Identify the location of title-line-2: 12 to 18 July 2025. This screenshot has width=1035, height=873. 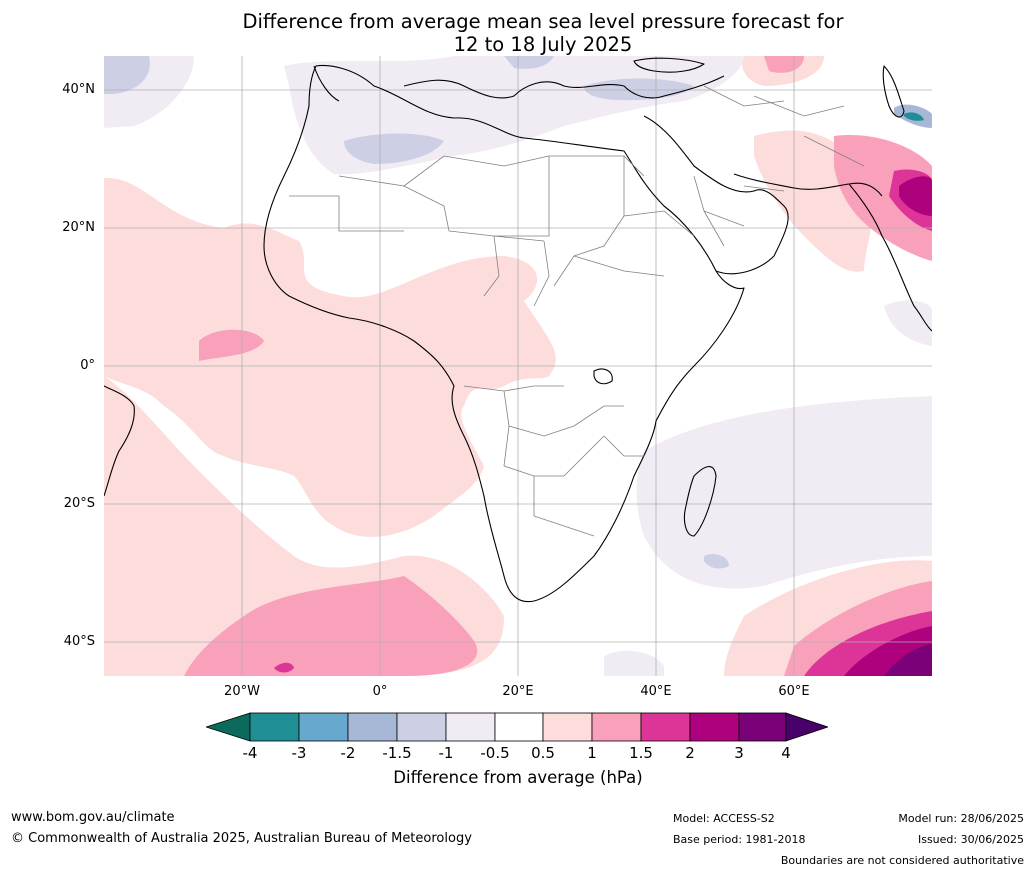
(543, 44).